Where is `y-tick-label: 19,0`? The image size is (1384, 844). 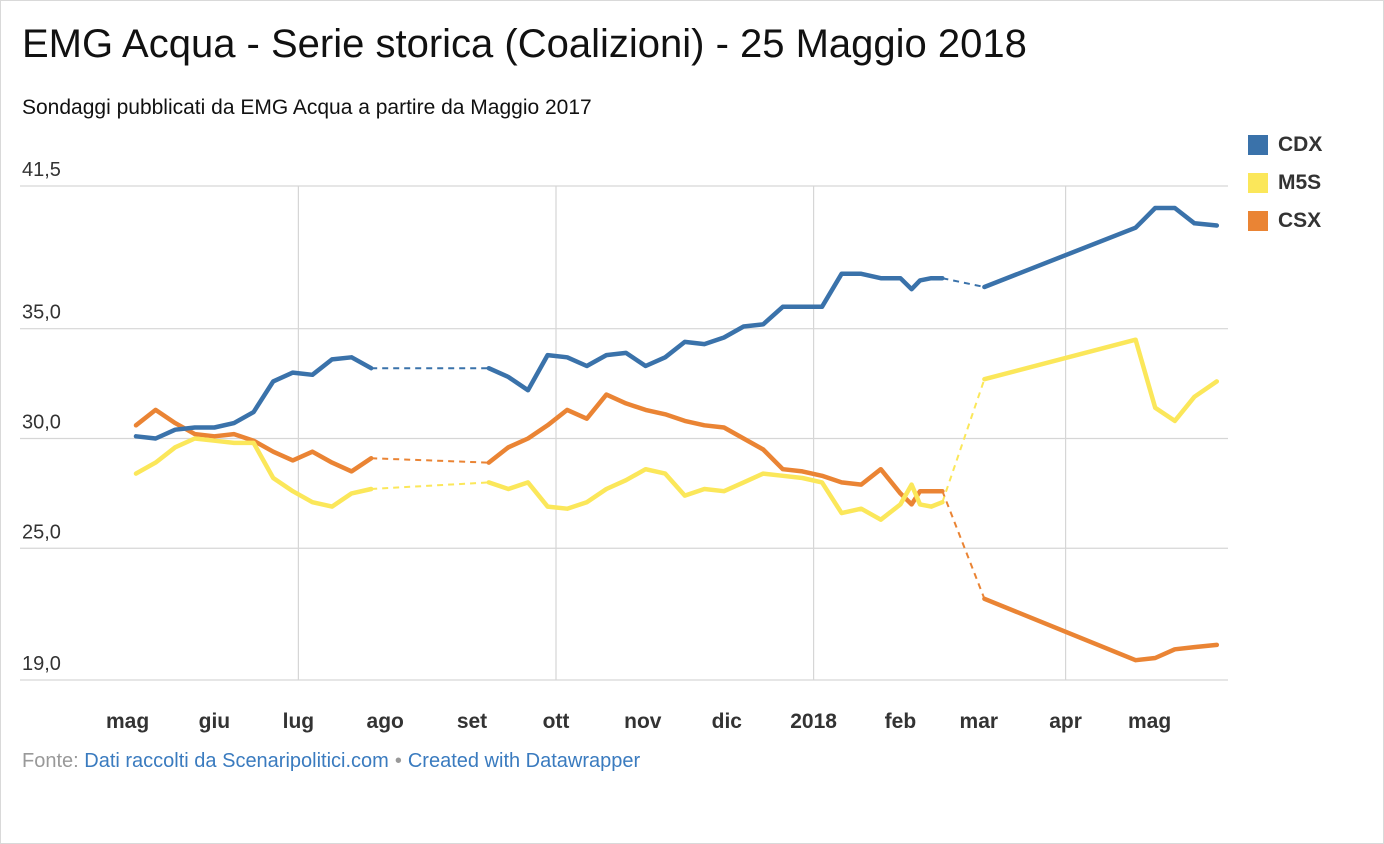
y-tick-label: 19,0 is located at coordinates (41, 664).